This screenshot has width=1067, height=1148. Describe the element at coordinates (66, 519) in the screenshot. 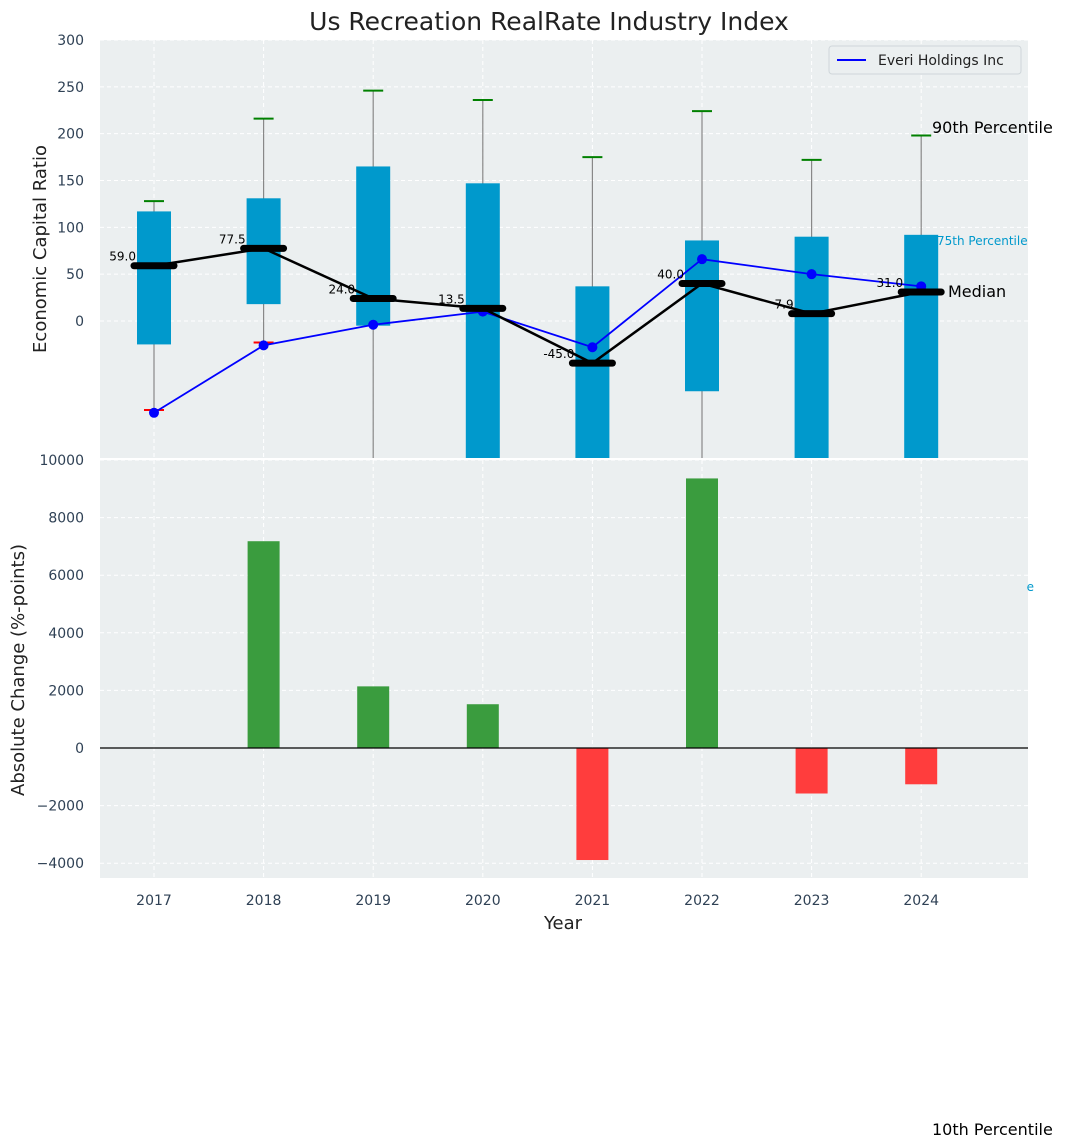

I see `bottom-y-tick-label: 8000` at that location.